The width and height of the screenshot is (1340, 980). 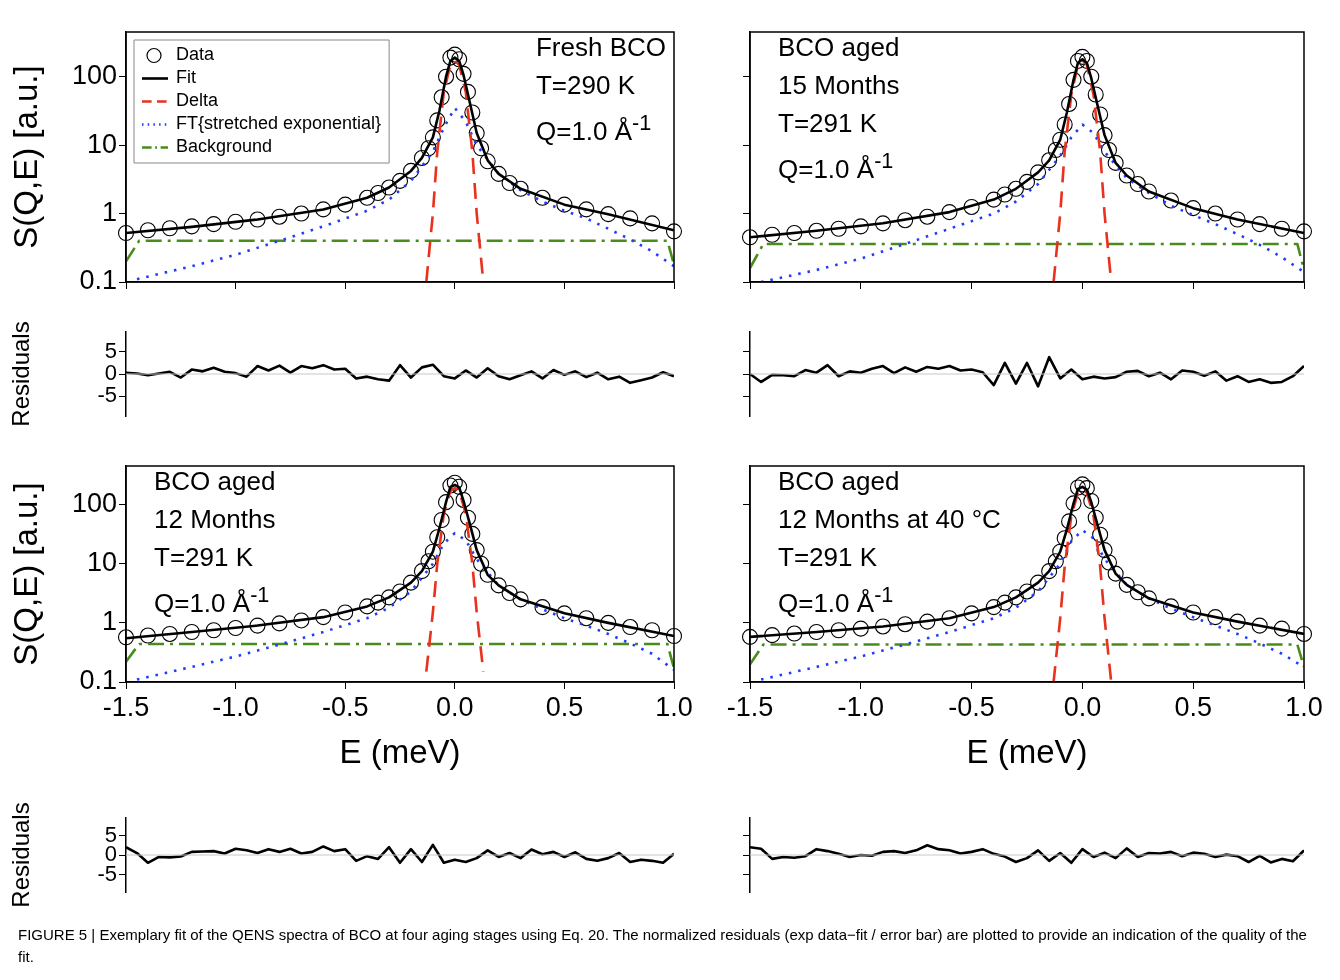 What do you see at coordinates (21, 374) in the screenshot?
I see `y-axis-title: Residuals` at bounding box center [21, 374].